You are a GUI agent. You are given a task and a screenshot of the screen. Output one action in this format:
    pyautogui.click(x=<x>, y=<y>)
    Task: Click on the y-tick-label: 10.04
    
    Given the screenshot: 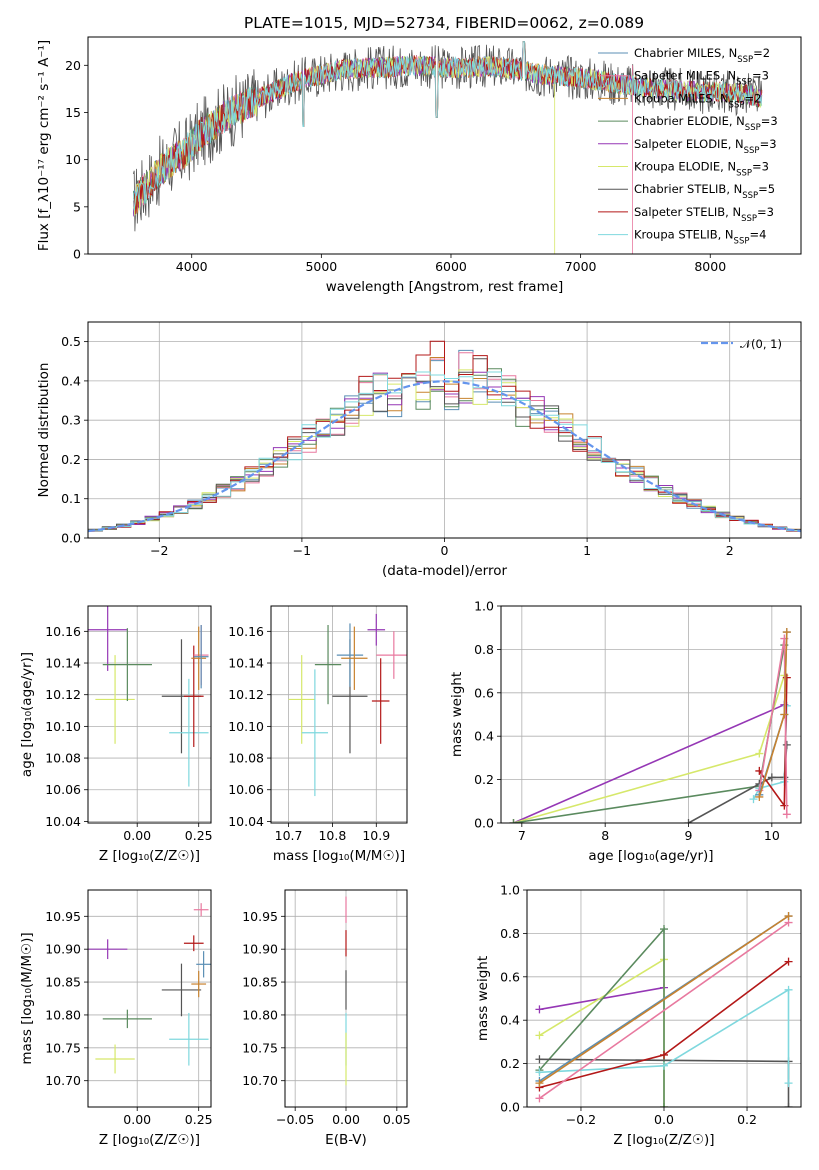 What is the action you would take?
    pyautogui.click(x=63, y=821)
    